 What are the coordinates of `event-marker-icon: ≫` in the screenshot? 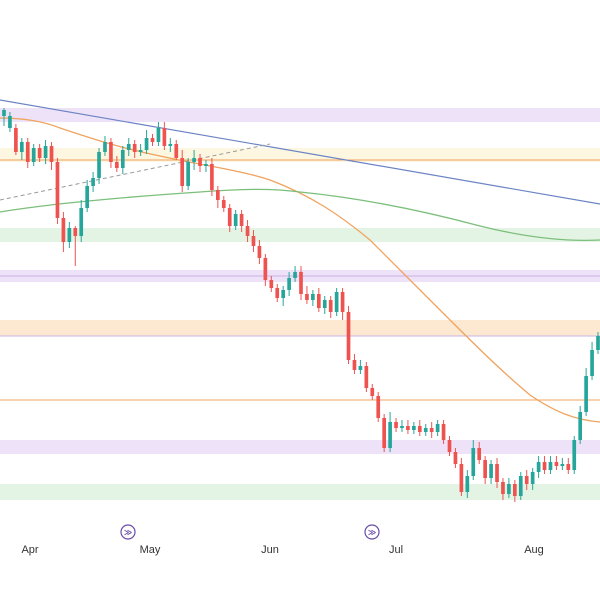 It's located at (372, 532).